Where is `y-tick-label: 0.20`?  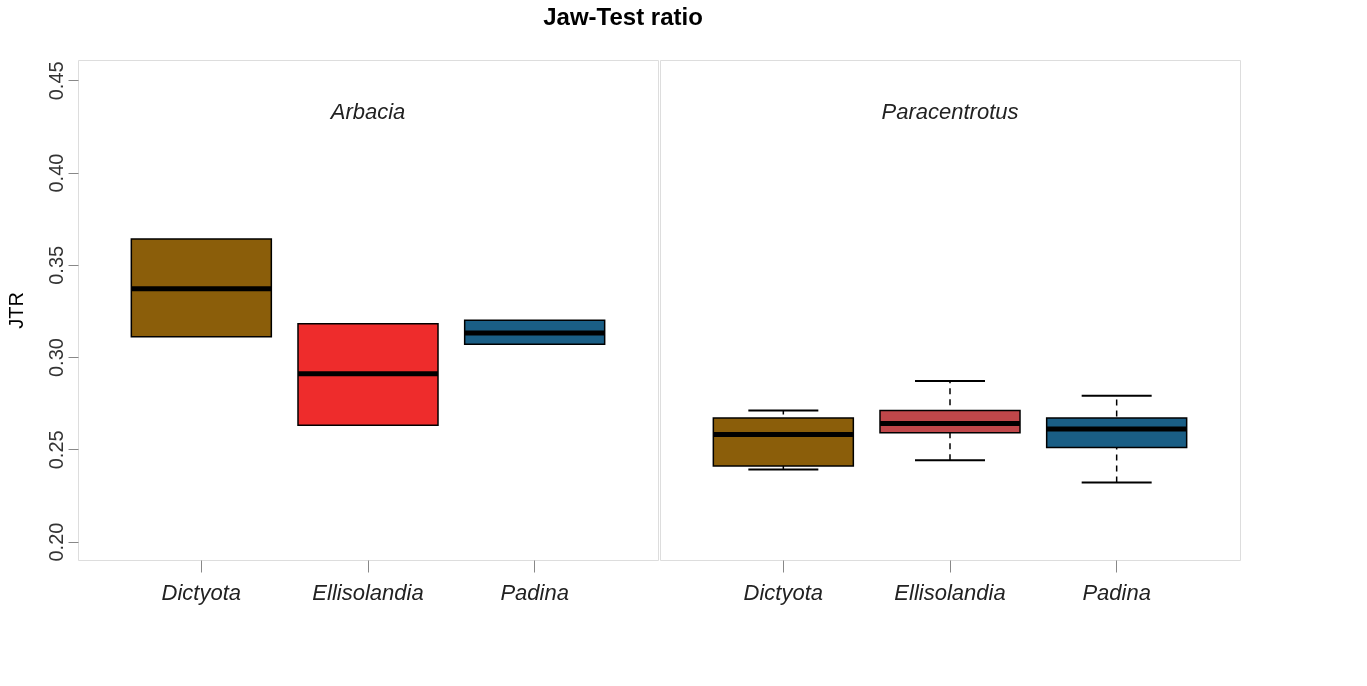
y-tick-label: 0.20 is located at coordinates (55, 542).